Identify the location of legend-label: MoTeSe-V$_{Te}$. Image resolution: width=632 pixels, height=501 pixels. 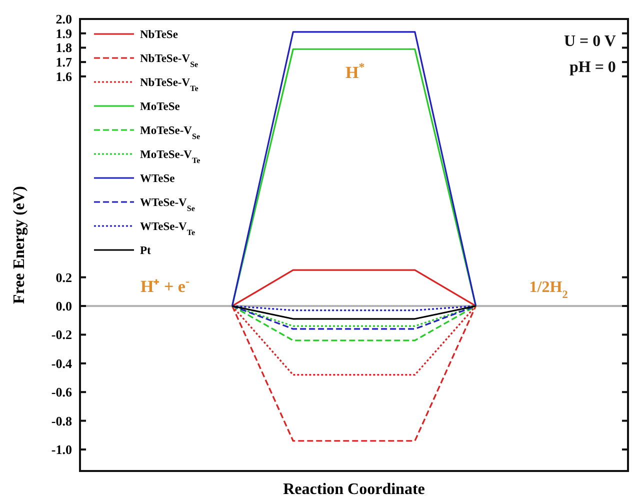
(170, 157).